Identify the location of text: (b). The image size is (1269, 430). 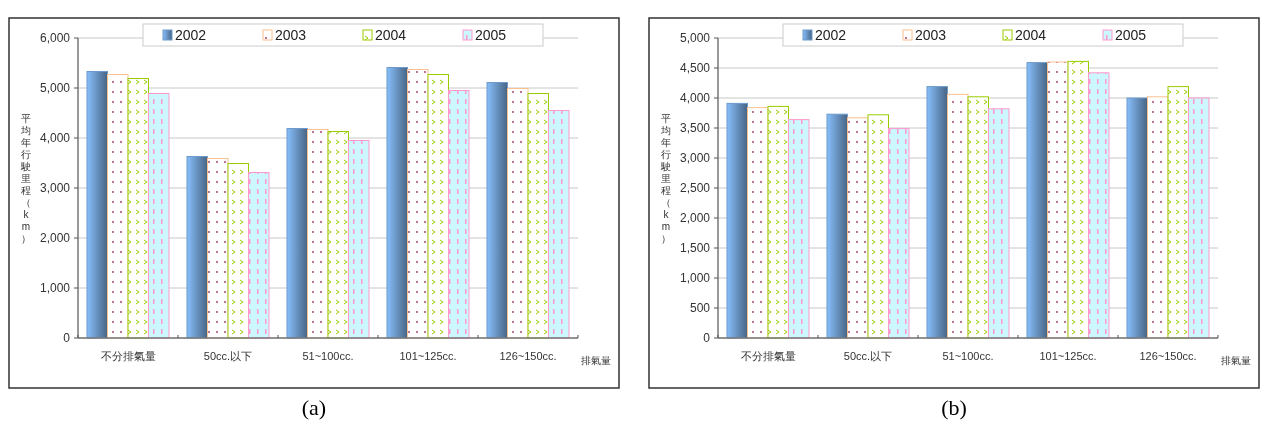
(954, 407).